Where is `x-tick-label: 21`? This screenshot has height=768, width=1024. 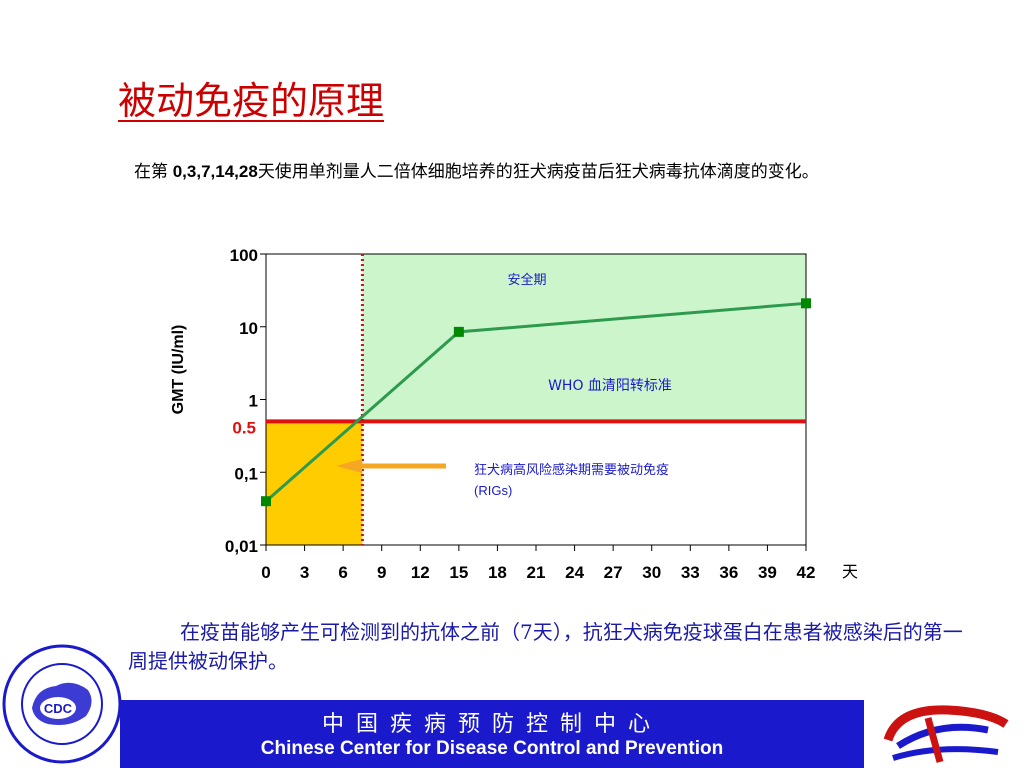
x-tick-label: 21 is located at coordinates (536, 572).